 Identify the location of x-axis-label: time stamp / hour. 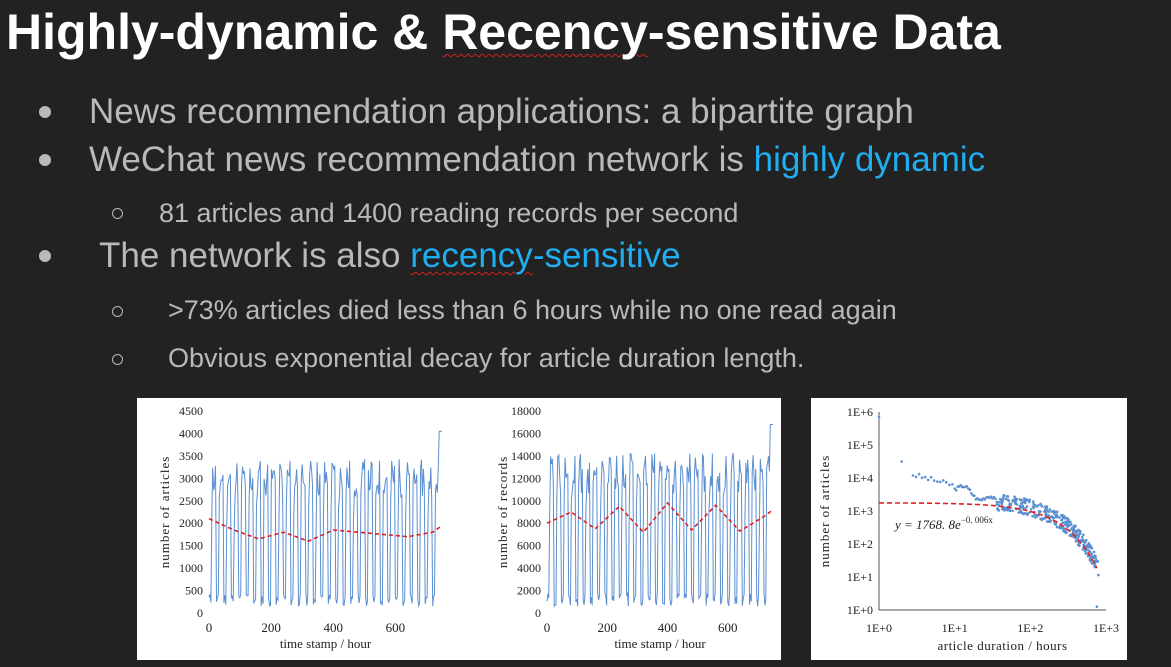
(326, 643).